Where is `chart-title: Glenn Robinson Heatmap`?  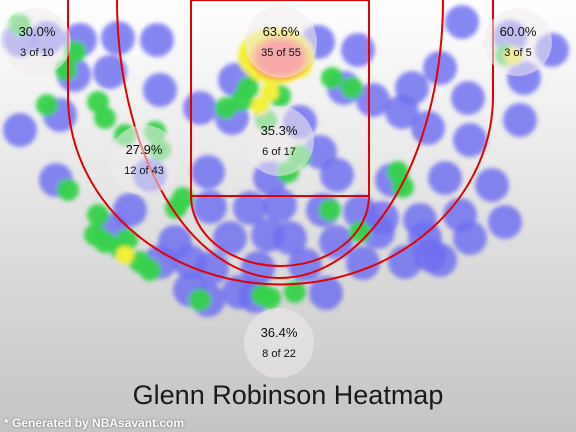 chart-title: Glenn Robinson Heatmap is located at coordinates (288, 395).